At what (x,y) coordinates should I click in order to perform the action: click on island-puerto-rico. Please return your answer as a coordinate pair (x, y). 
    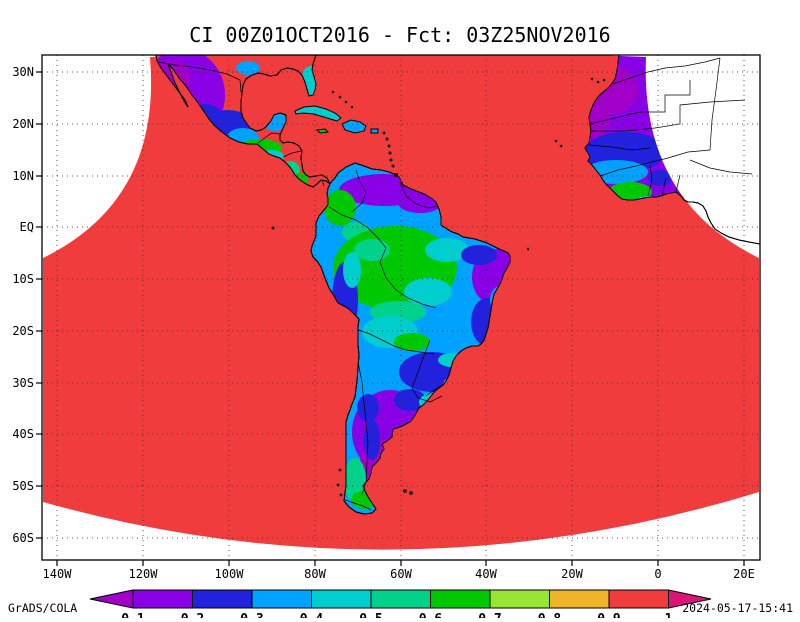
    Looking at the image, I should click on (374, 131).